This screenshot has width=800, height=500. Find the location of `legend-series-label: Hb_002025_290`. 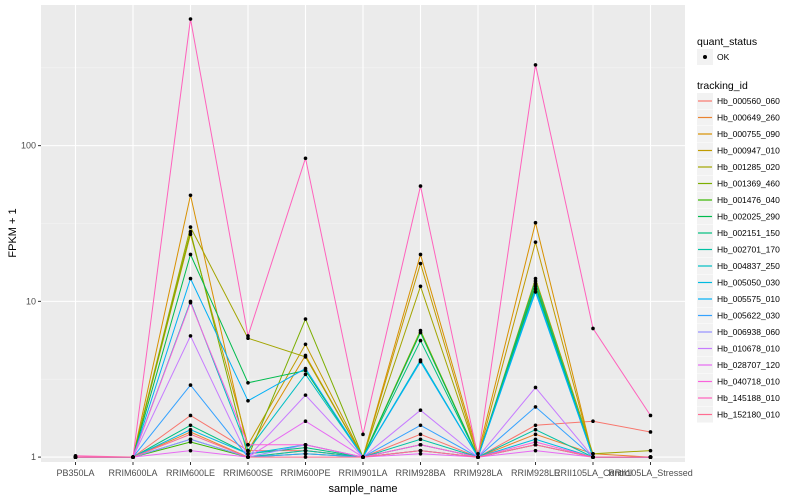

legend-series-label: Hb_002025_290 is located at coordinates (748, 217).